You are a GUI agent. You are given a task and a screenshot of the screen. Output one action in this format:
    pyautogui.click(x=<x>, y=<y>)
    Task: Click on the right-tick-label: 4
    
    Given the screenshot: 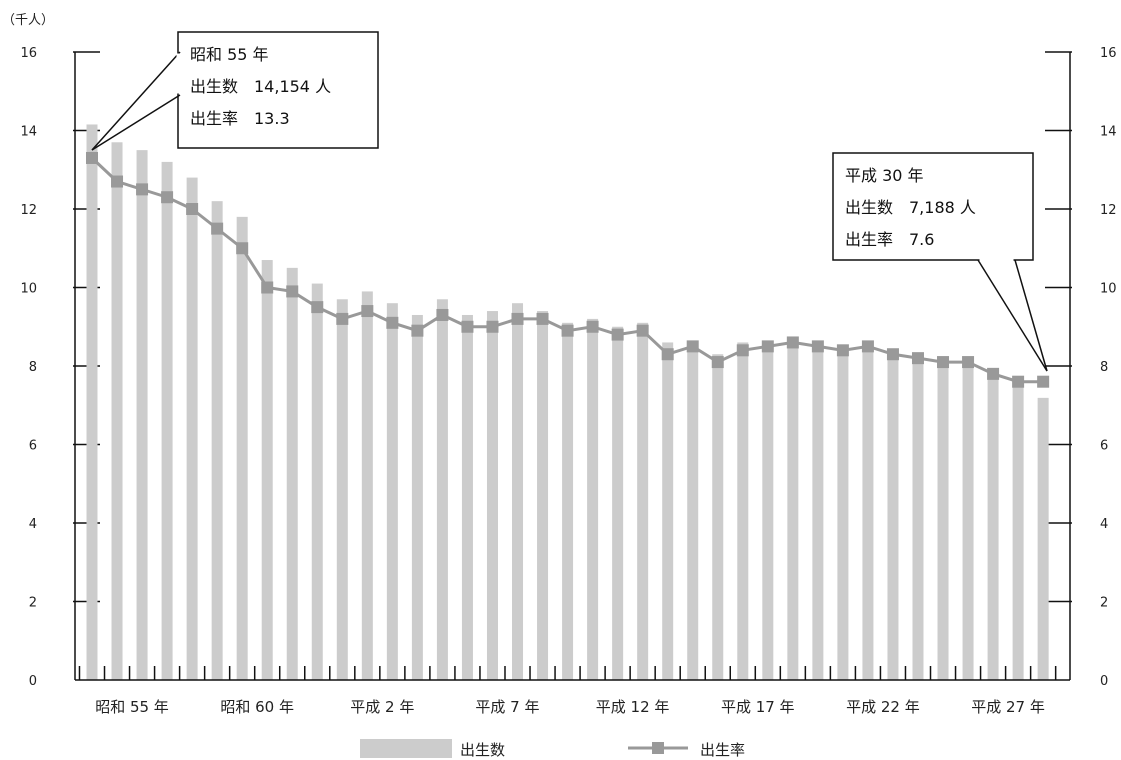 What is the action you would take?
    pyautogui.click(x=1104, y=524)
    